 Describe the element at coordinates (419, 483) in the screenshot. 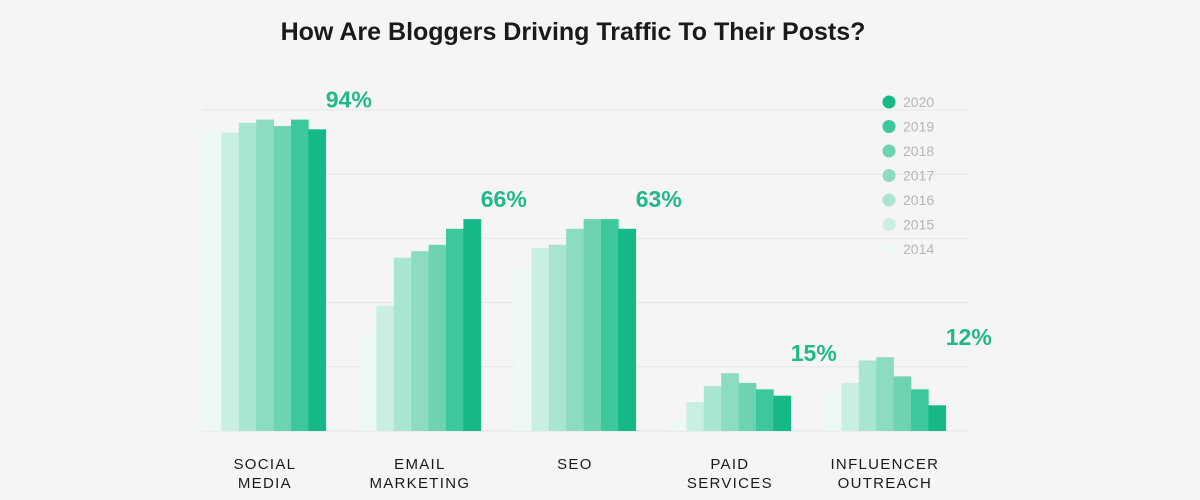

I see `category-label: MARKETING` at that location.